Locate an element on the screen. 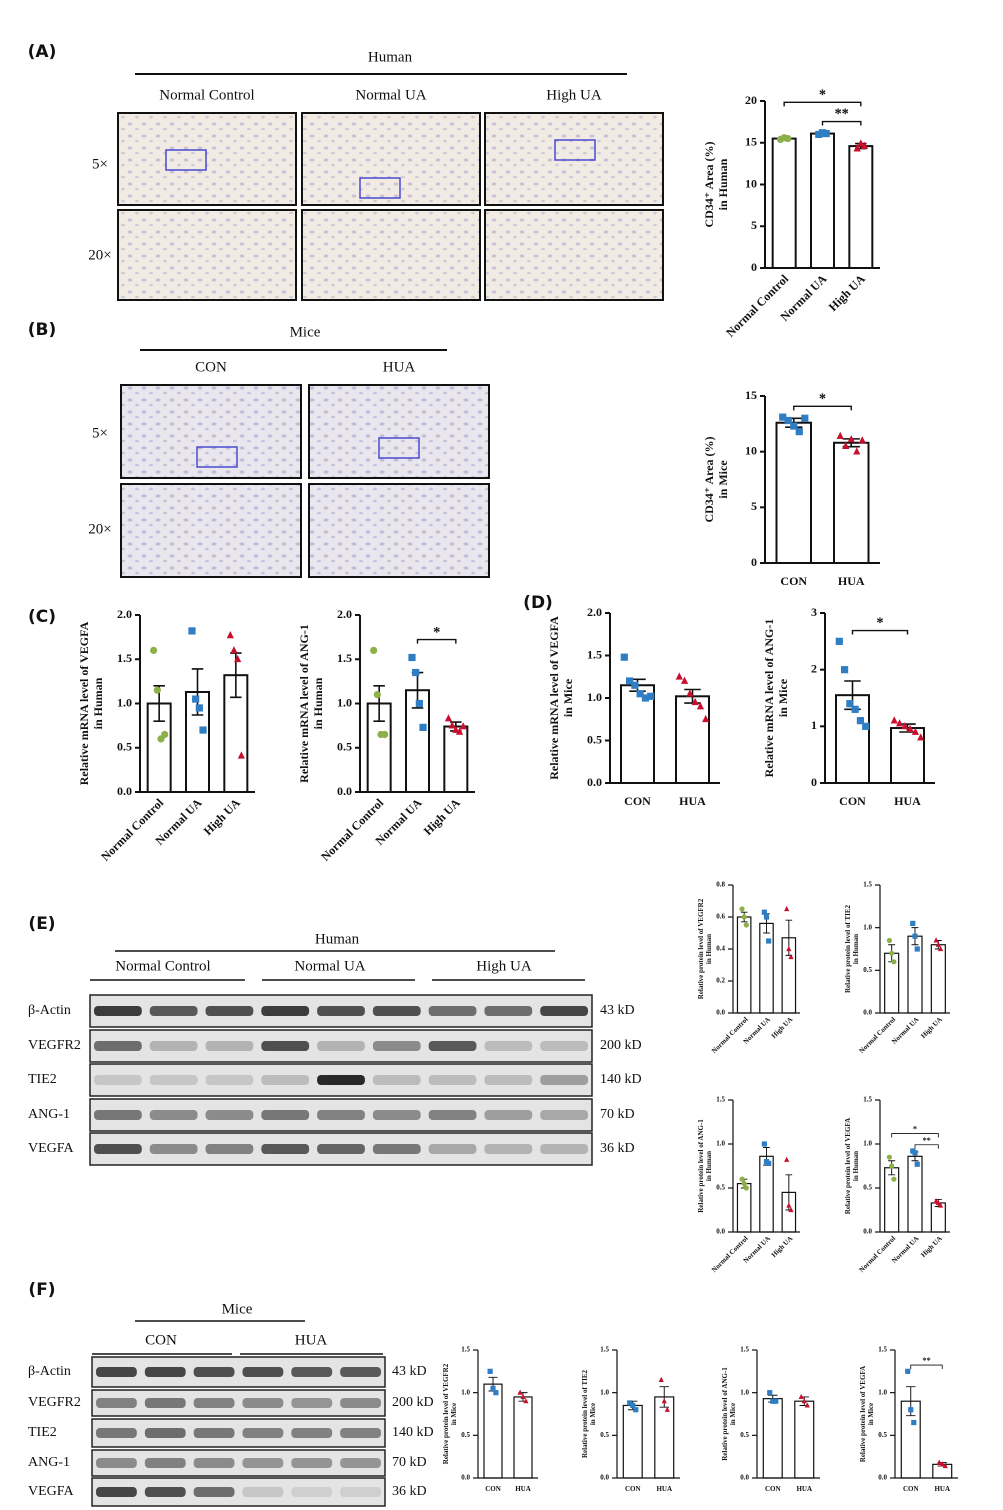 This screenshot has width=1003, height=1510. y-tick-label: 1 is located at coordinates (814, 725).